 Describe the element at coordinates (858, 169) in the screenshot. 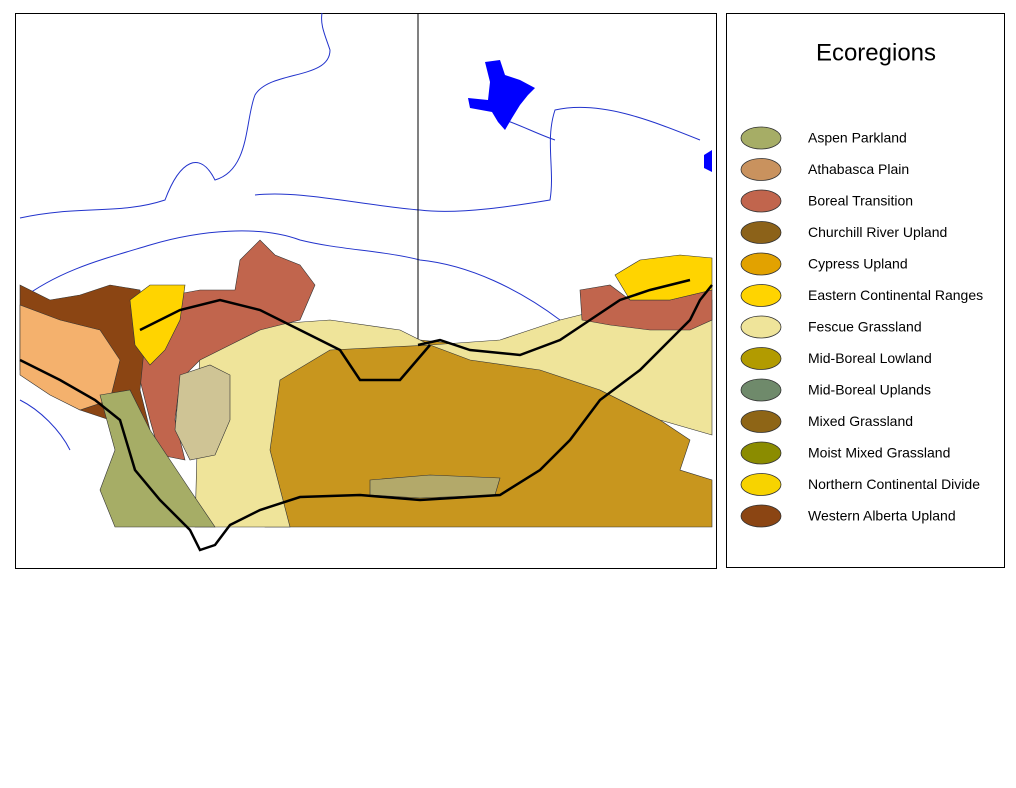

I see `legend-label: Athabasca Plain` at that location.